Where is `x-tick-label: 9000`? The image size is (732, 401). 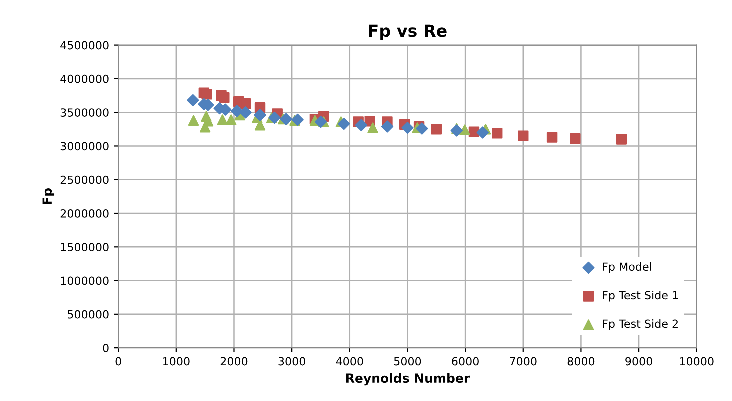 x-tick-label: 9000 is located at coordinates (639, 361).